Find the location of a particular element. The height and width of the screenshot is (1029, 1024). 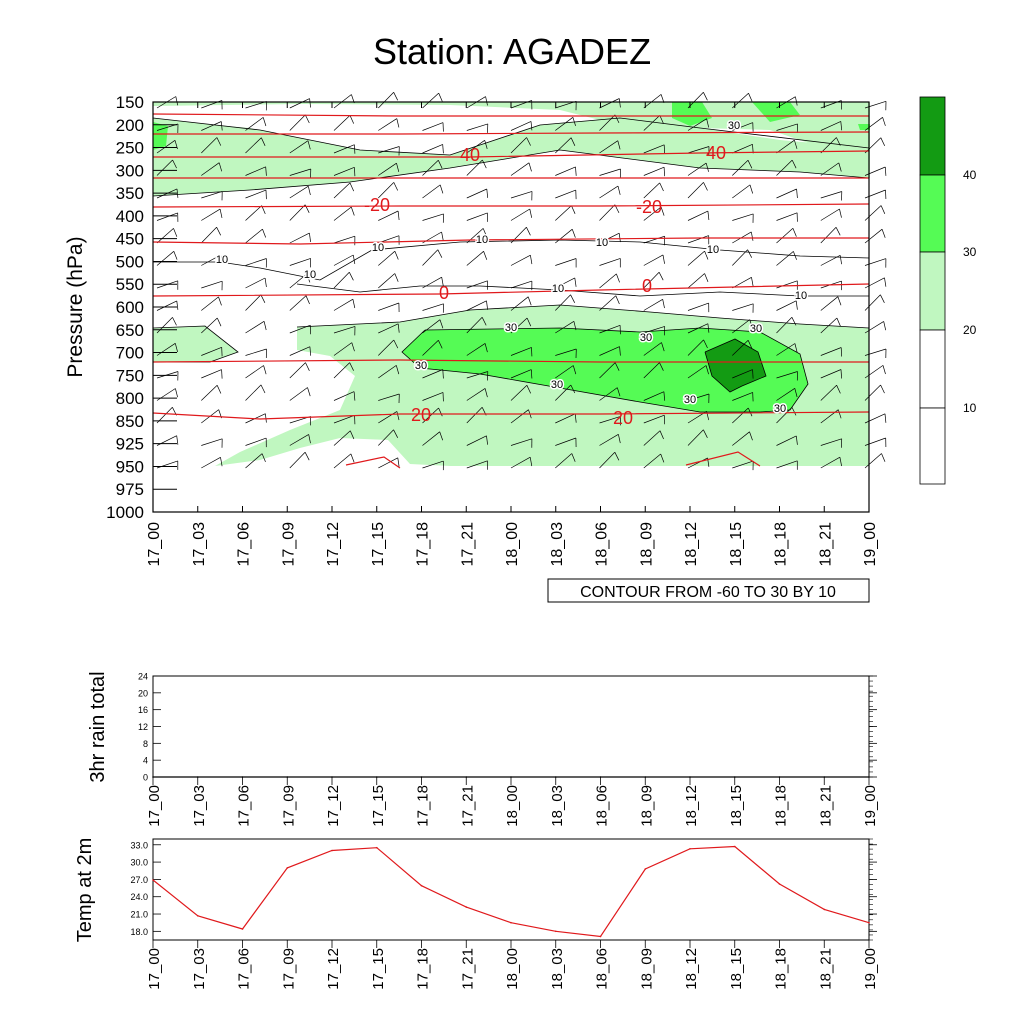

x-tick-label: 18_06 is located at coordinates (602, 969).